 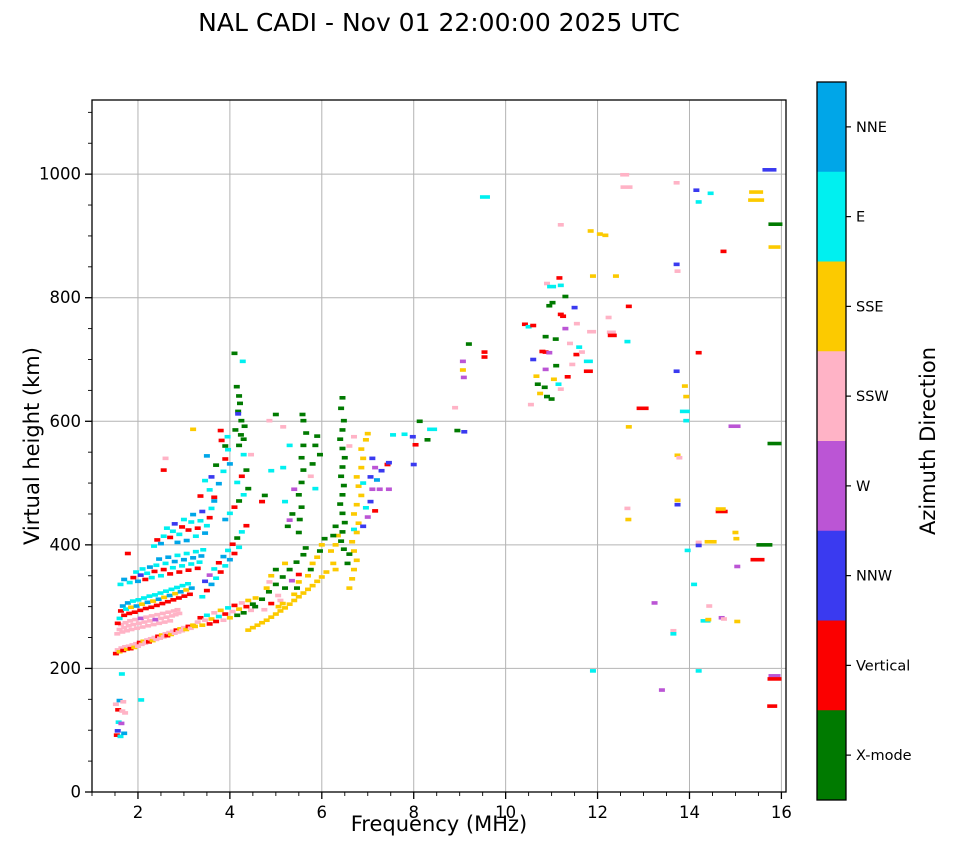 I want to click on x-tick-label: 10, so click(x=505, y=812).